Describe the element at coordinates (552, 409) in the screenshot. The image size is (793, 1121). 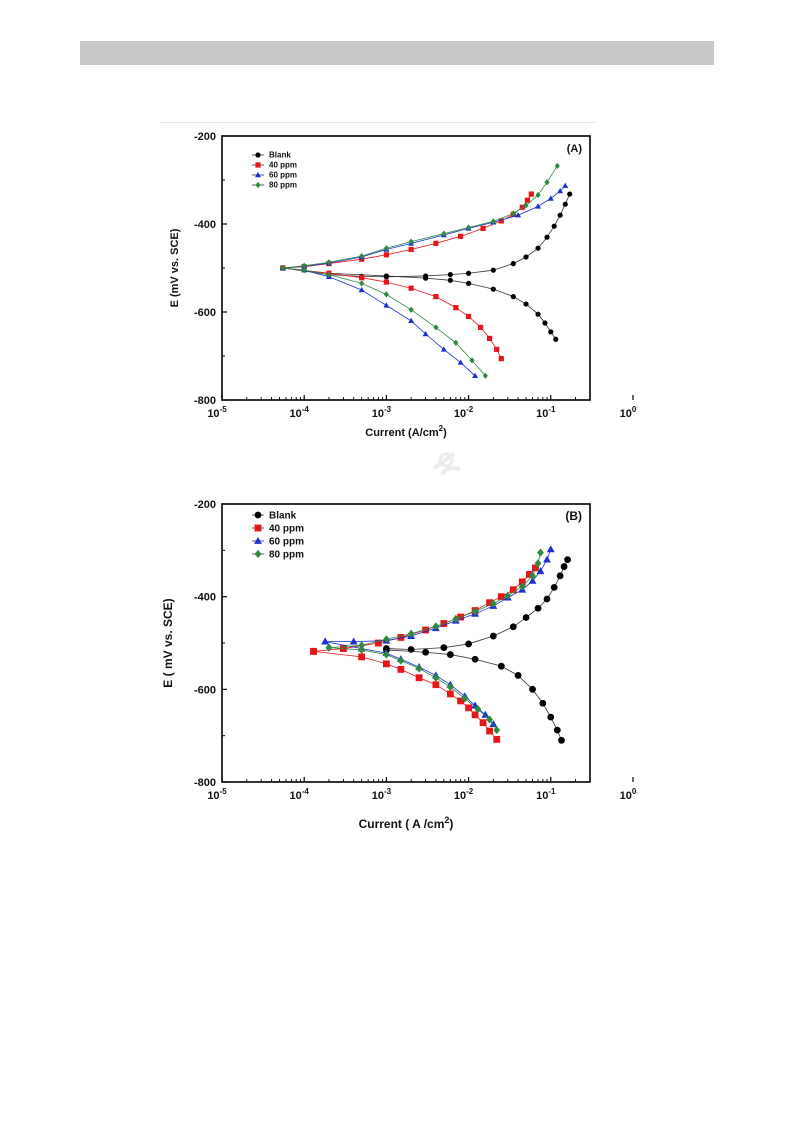
I see `x-tick-exponent: -1` at that location.